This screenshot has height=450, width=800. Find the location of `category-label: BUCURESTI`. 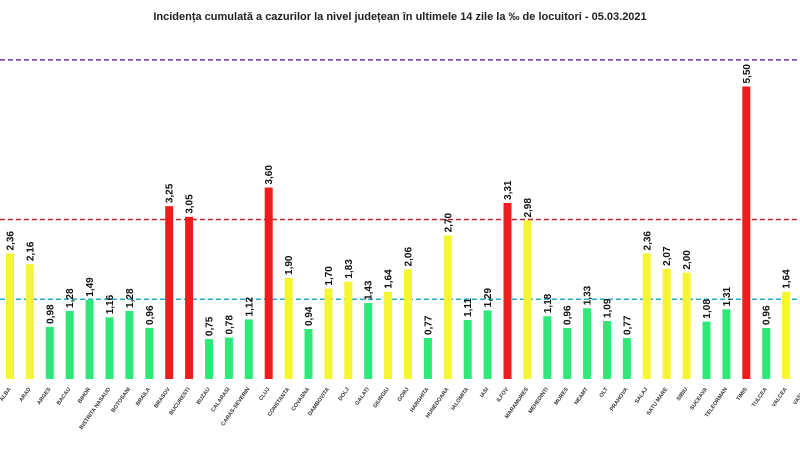

category-label: BUCURESTI is located at coordinates (180, 401).